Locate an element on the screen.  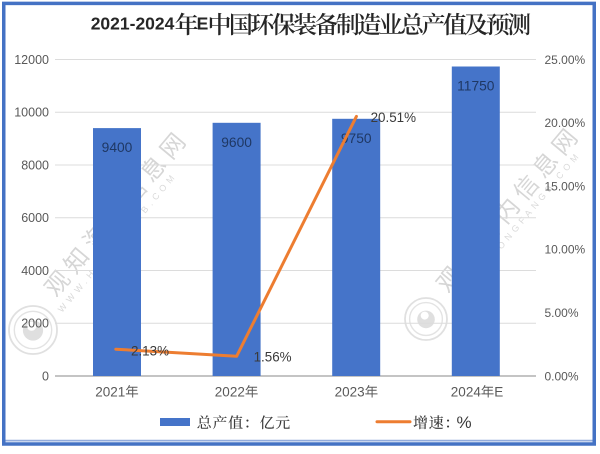
svg-text: 2024 is located at coordinates (466, 391).